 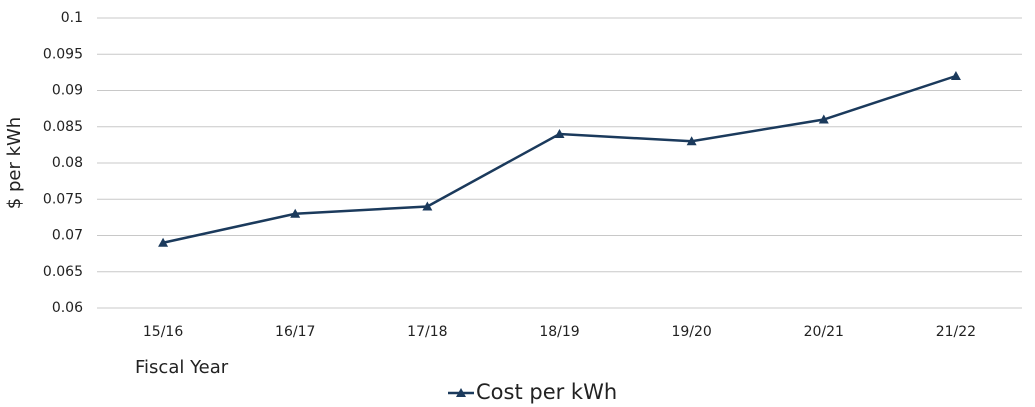 What do you see at coordinates (67, 308) in the screenshot?
I see `y-tick-label: 0.06` at bounding box center [67, 308].